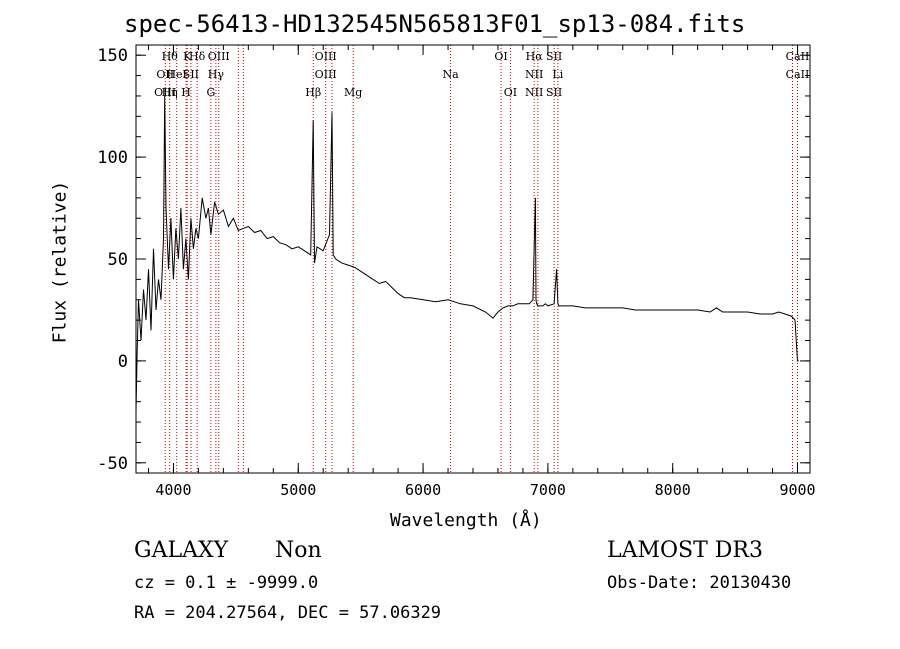 The width and height of the screenshot is (900, 649). Describe the element at coordinates (216, 74) in the screenshot. I see `line-label: Hγ` at that location.